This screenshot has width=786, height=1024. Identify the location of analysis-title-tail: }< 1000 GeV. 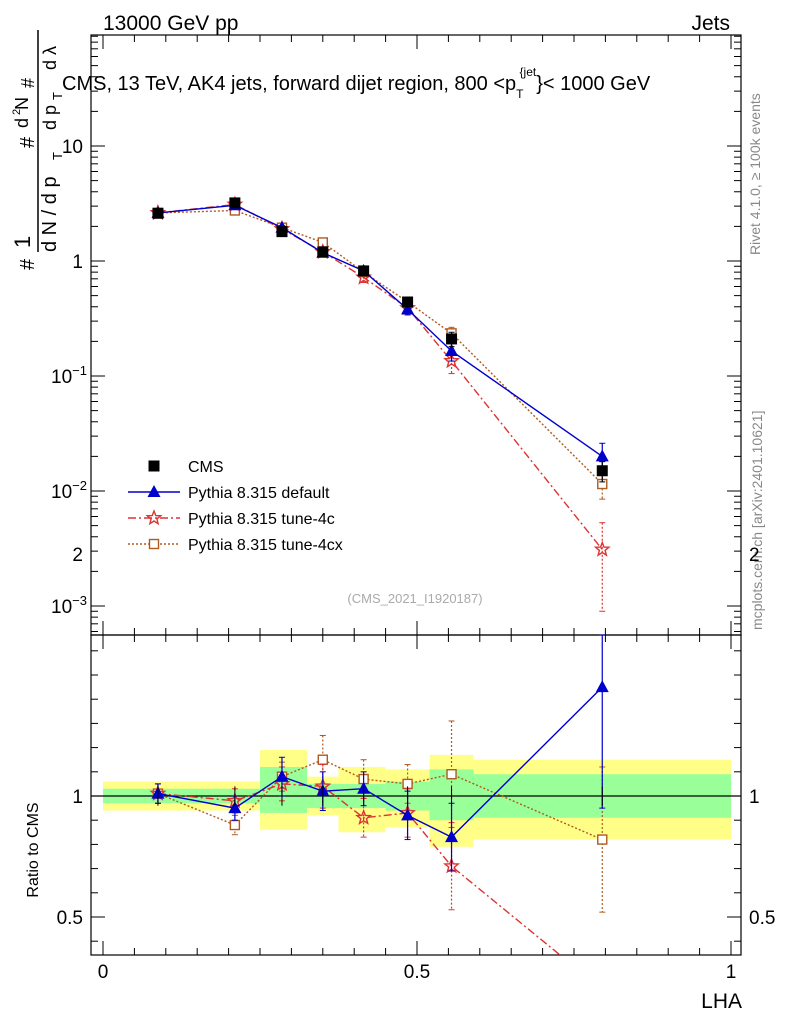
(593, 84).